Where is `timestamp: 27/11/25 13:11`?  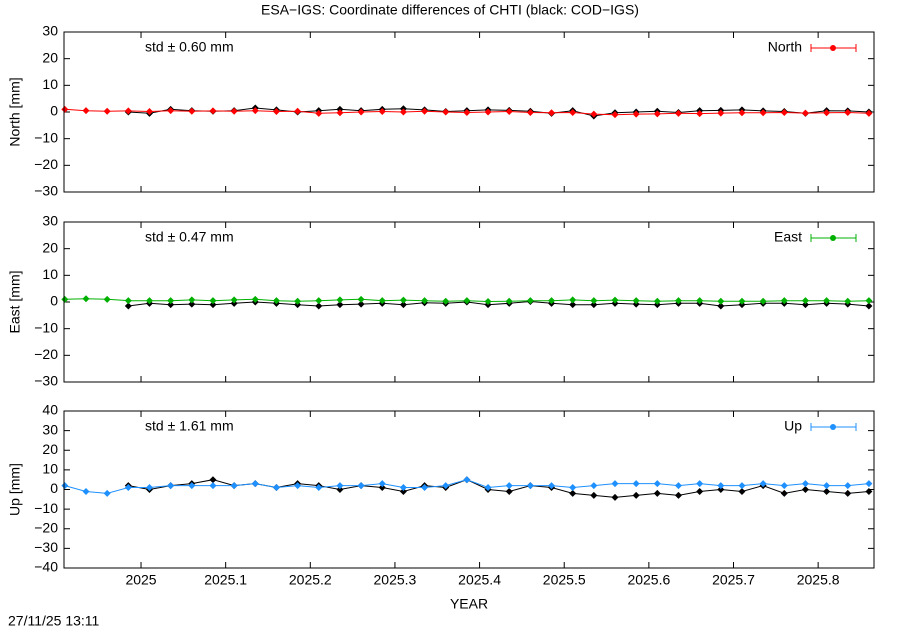 timestamp: 27/11/25 13:11 is located at coordinates (54, 621).